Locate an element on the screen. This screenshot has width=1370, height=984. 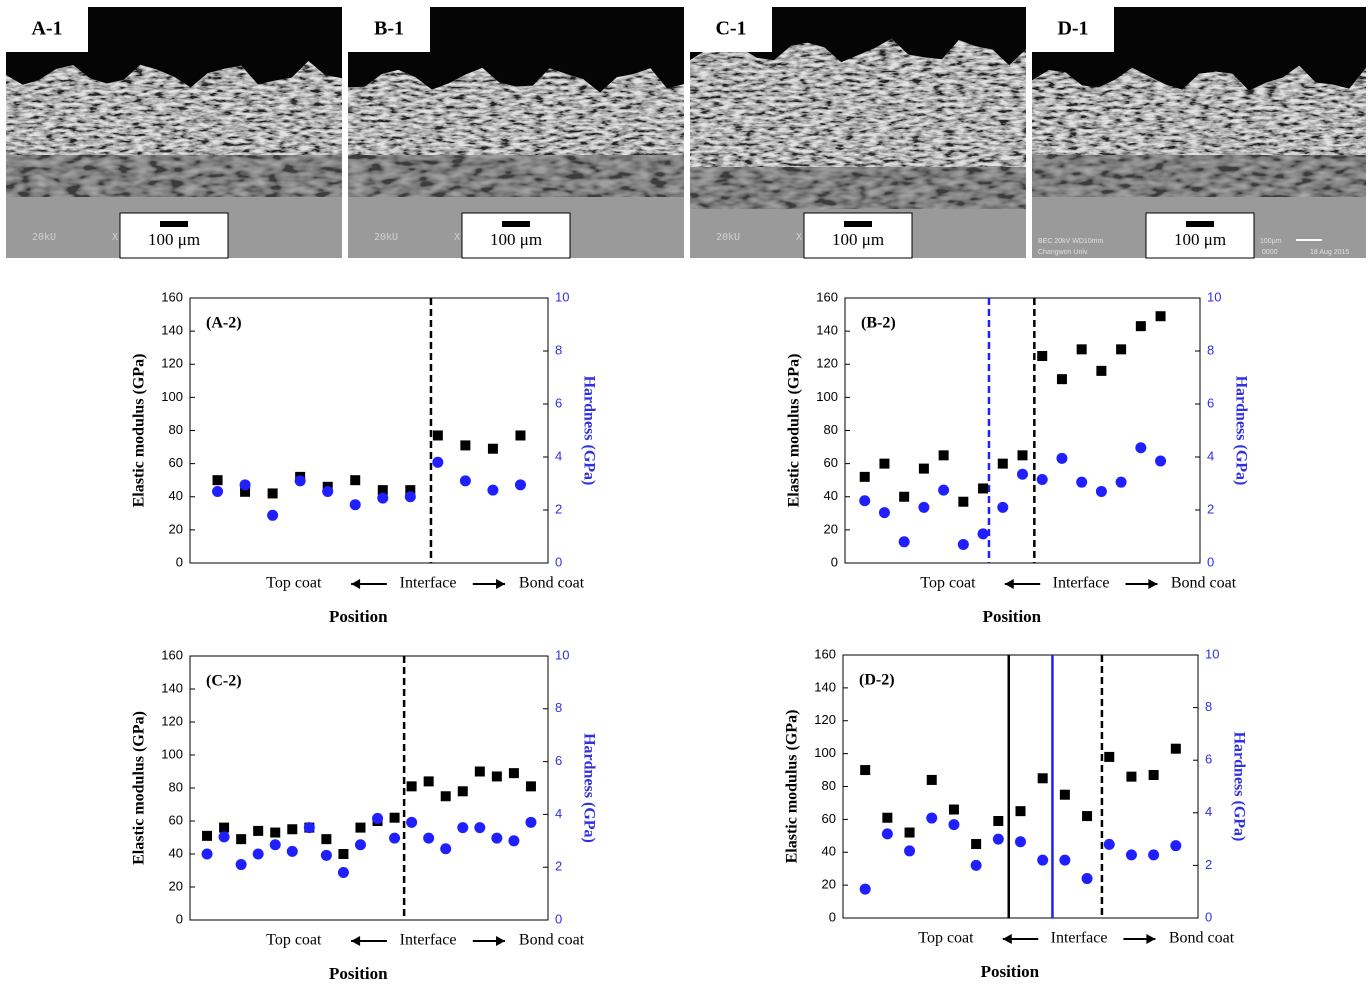
scale-box is located at coordinates (516, 235).